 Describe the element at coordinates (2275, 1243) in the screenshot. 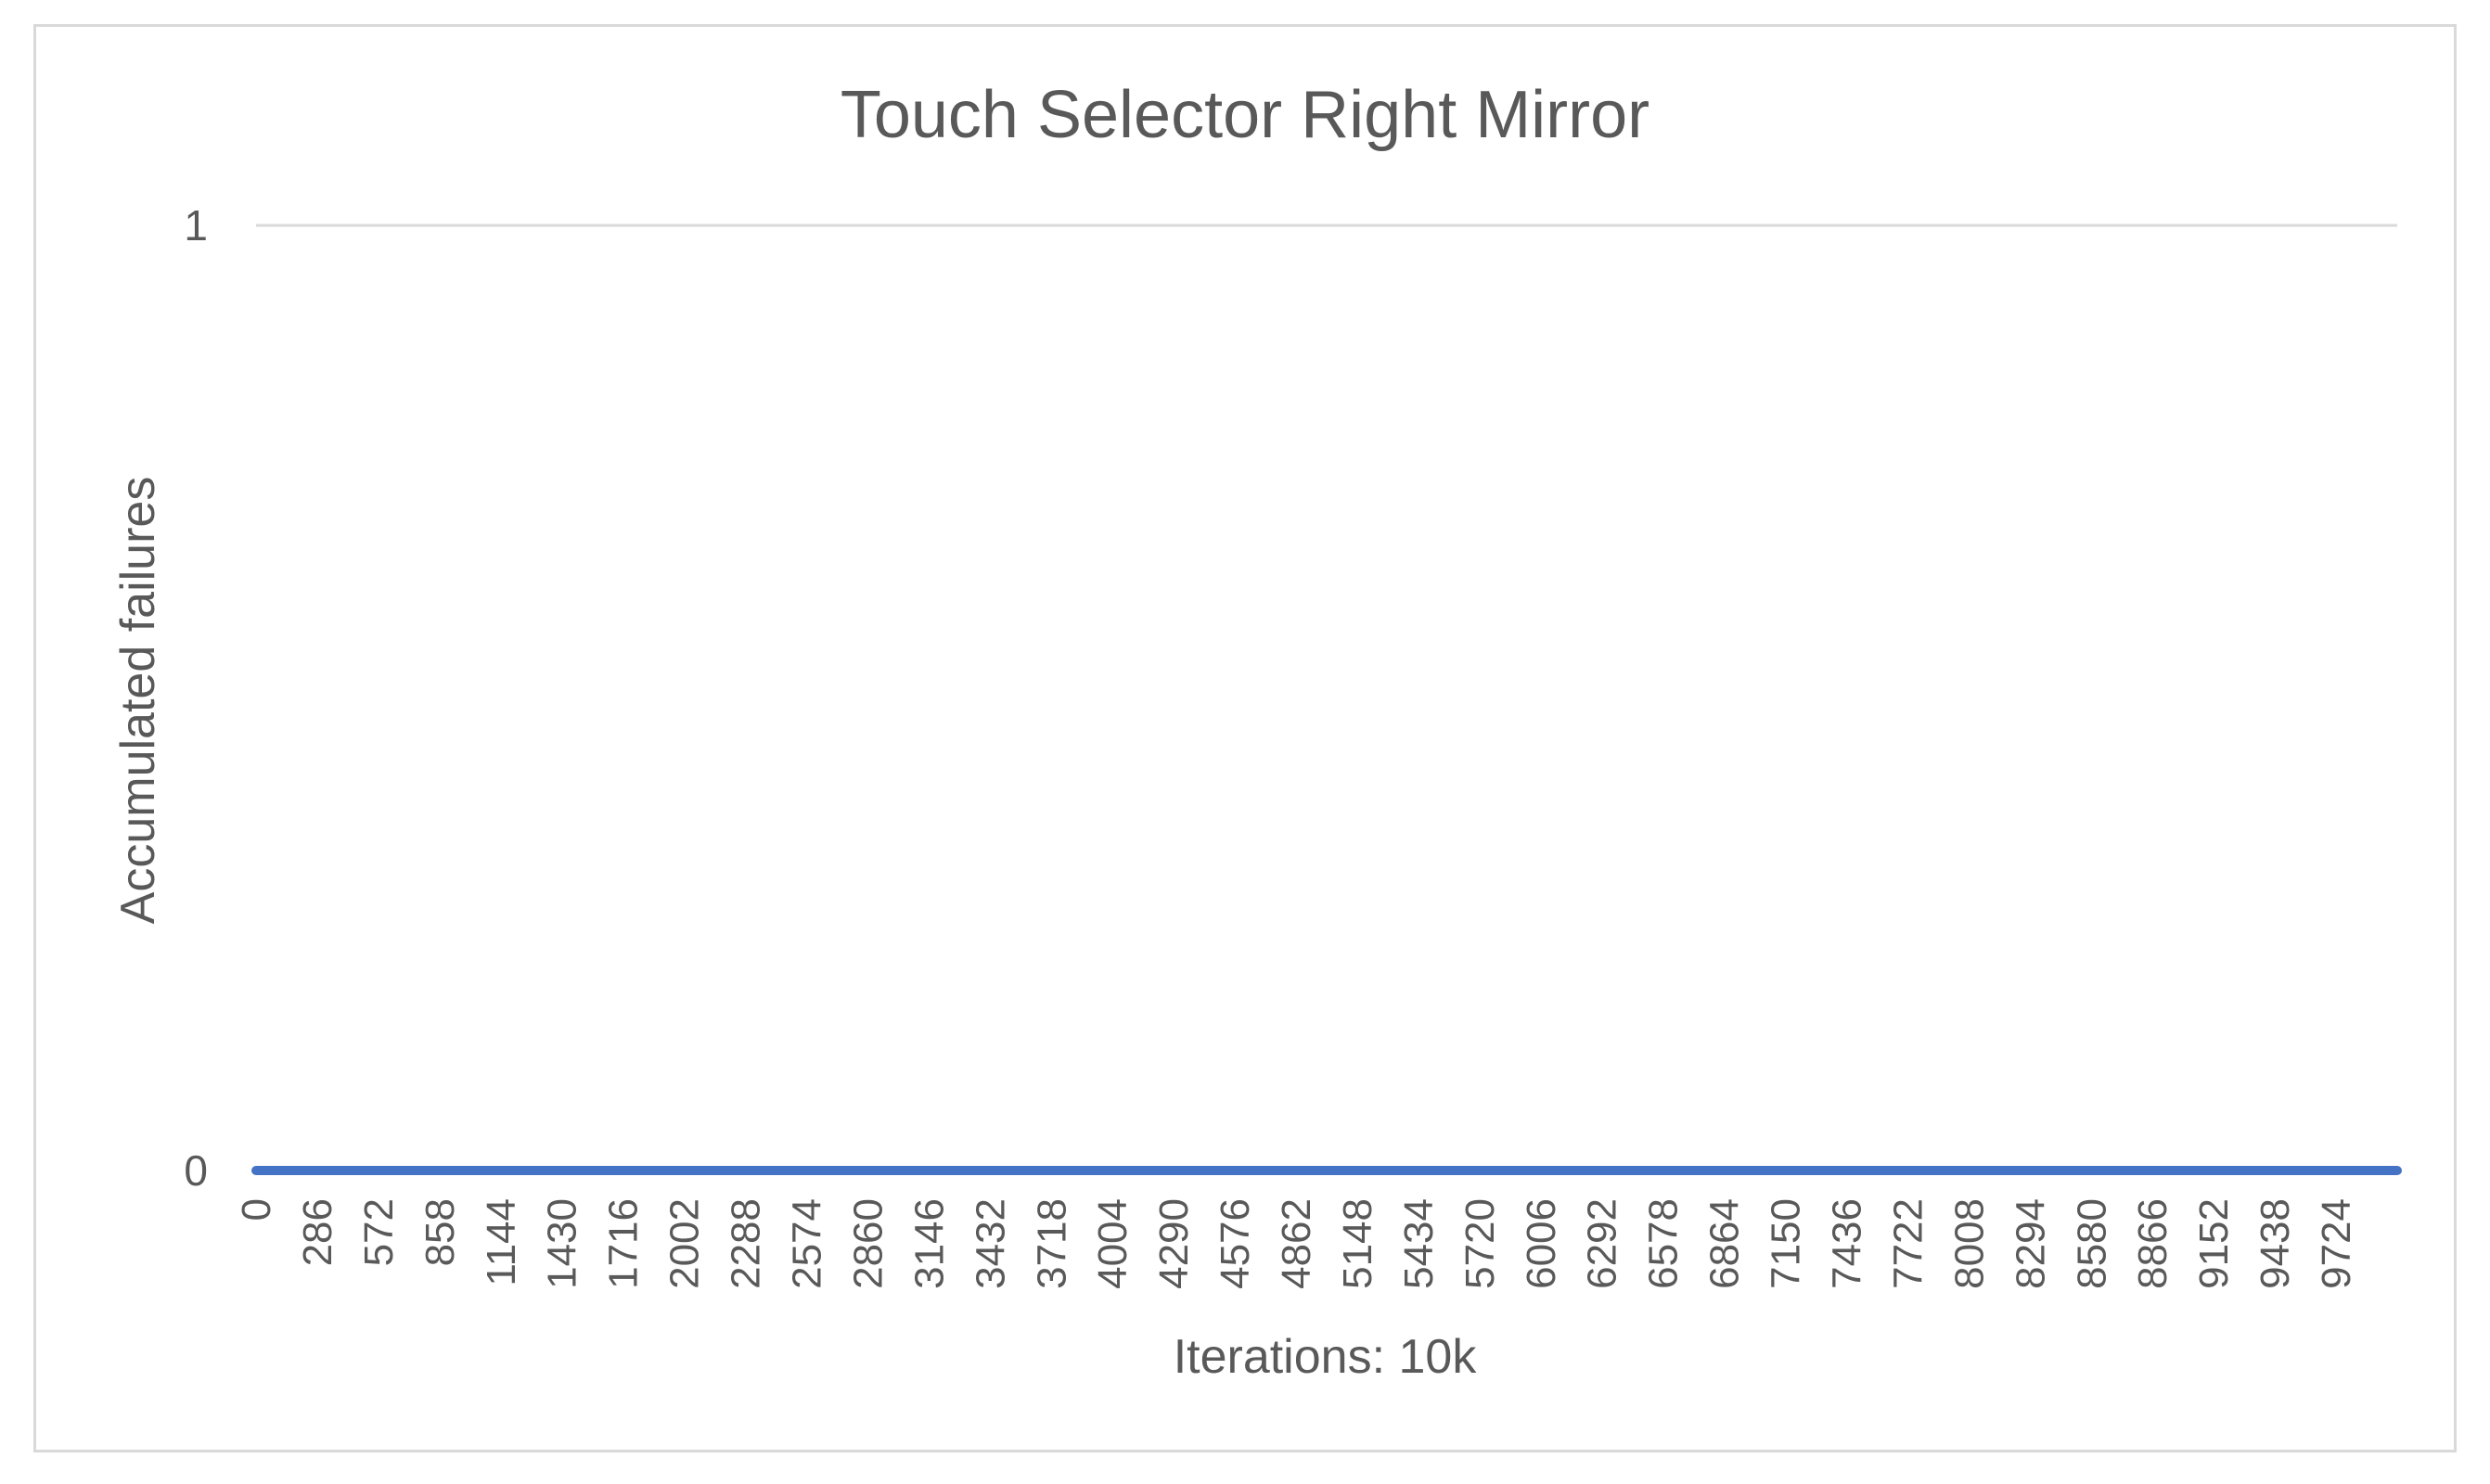

I see `x-tick-label: 9438` at that location.